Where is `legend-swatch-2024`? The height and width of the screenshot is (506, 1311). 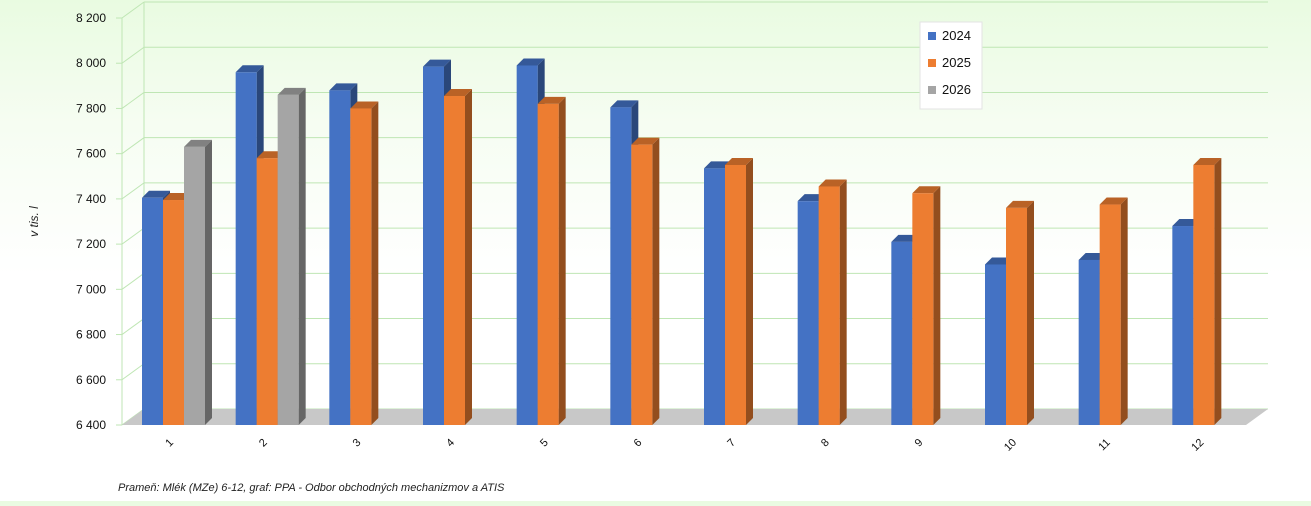
legend-swatch-2024 is located at coordinates (932, 36).